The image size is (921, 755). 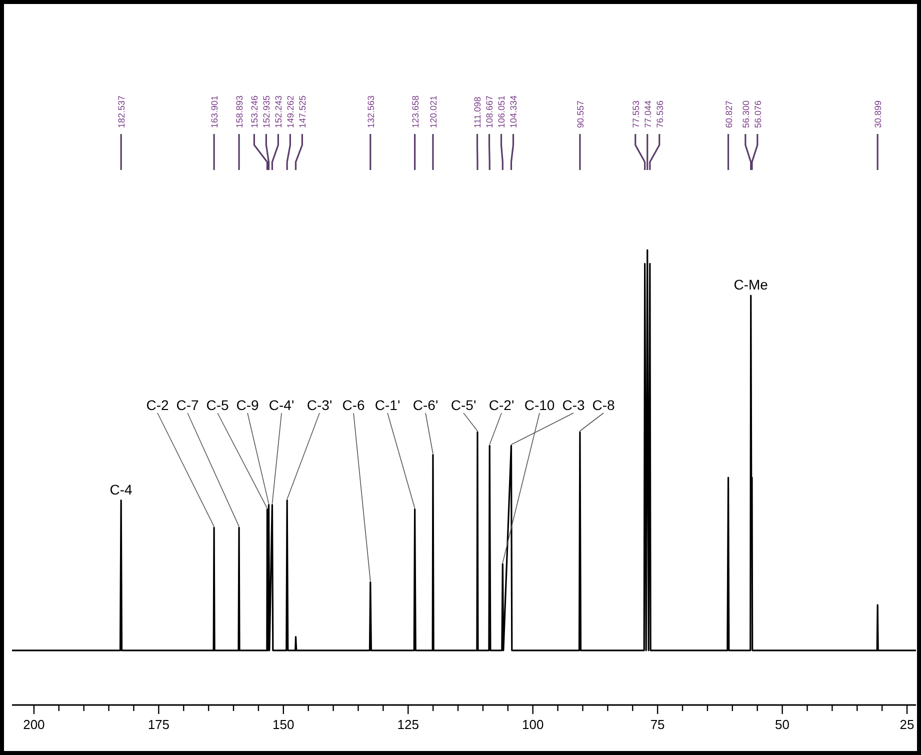 What do you see at coordinates (121, 489) in the screenshot?
I see `annotation: C-4` at bounding box center [121, 489].